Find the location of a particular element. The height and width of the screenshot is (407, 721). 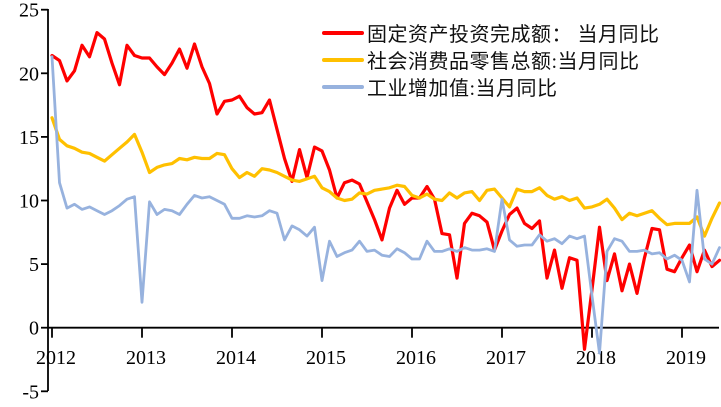

x-tick-label: 2016 is located at coordinates (416, 358).